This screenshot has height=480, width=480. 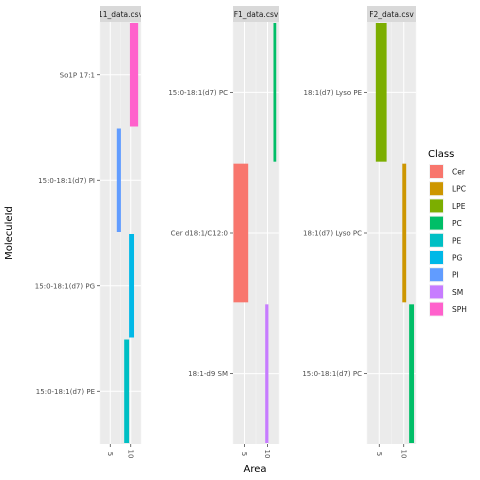 I want to click on legend-label: PE, so click(x=457, y=240).